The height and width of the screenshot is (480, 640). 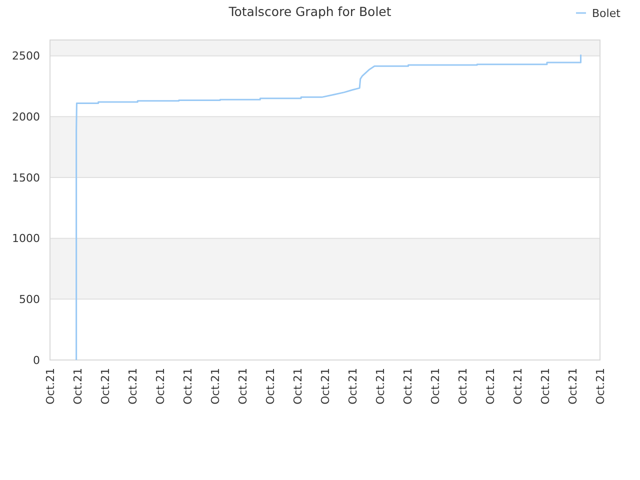 What do you see at coordinates (26, 177) in the screenshot?
I see `y-tick-label: 1500` at bounding box center [26, 177].